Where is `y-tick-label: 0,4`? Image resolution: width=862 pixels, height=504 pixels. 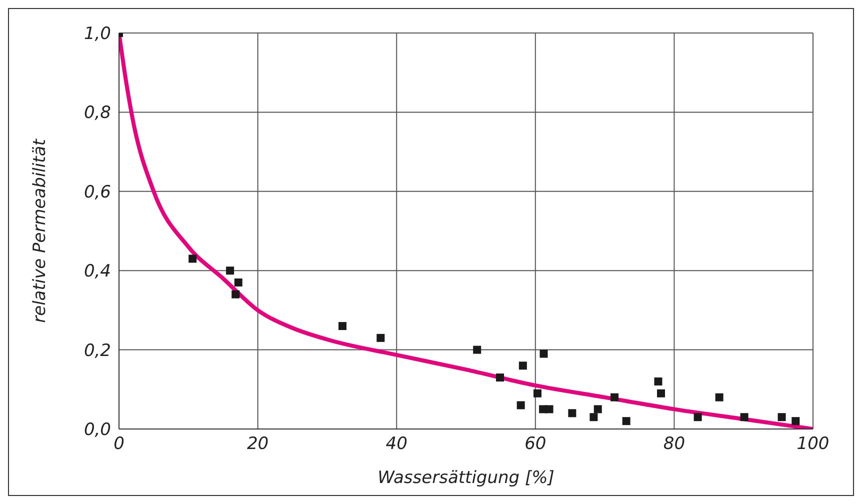 y-tick-label: 0,4 is located at coordinates (97, 272).